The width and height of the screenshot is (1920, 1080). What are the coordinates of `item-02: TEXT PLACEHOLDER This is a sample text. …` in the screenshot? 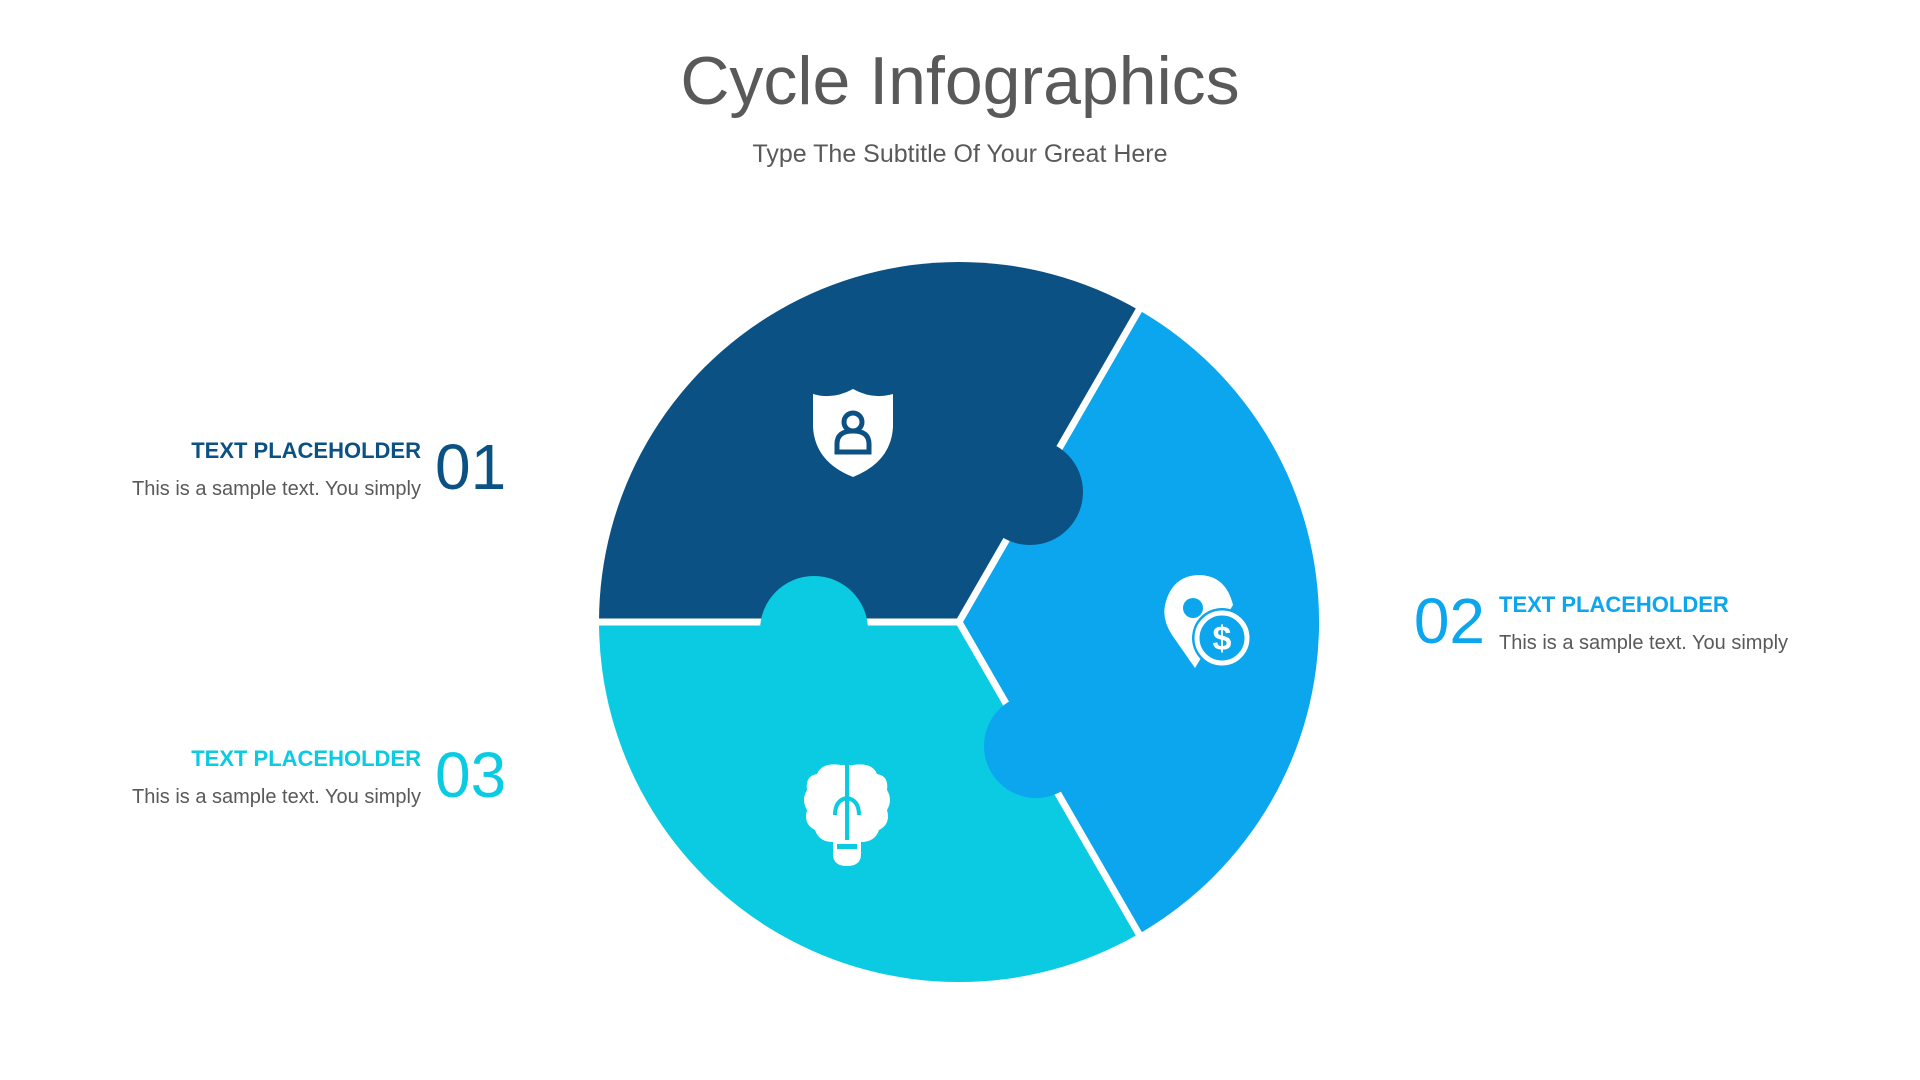 It's located at (1601, 621).